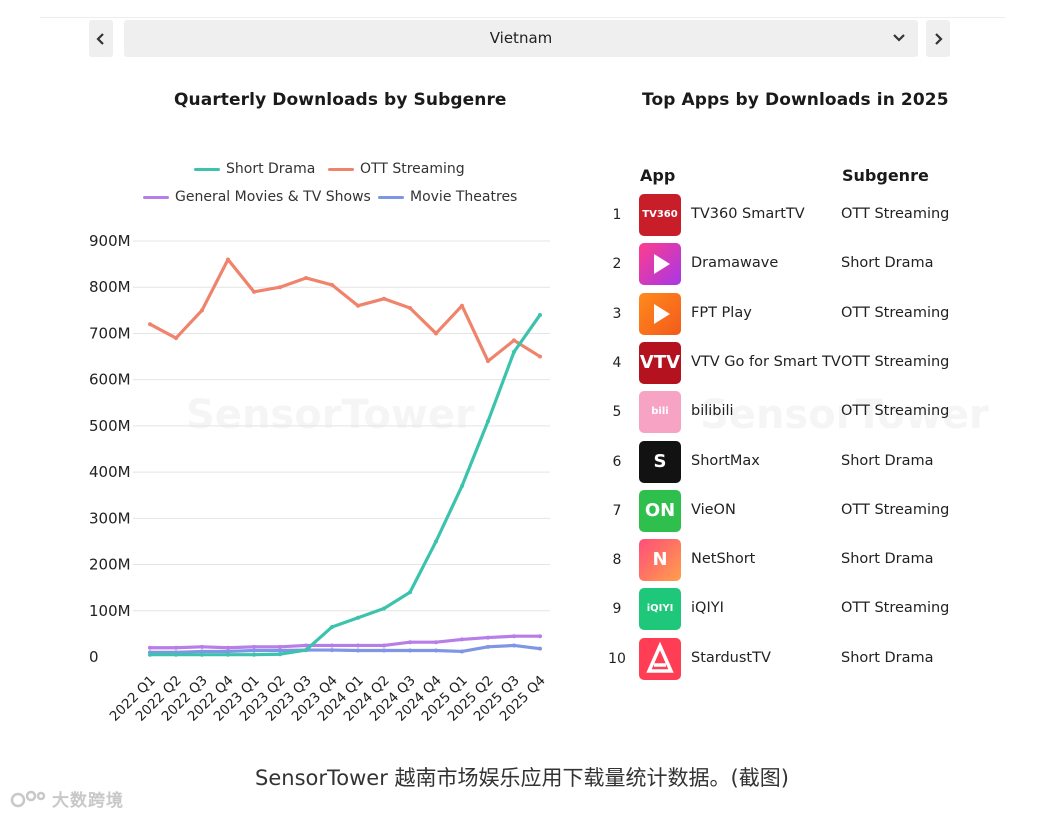 The width and height of the screenshot is (1044, 818). What do you see at coordinates (617, 313) in the screenshot?
I see `table-row-rank: 3` at bounding box center [617, 313].